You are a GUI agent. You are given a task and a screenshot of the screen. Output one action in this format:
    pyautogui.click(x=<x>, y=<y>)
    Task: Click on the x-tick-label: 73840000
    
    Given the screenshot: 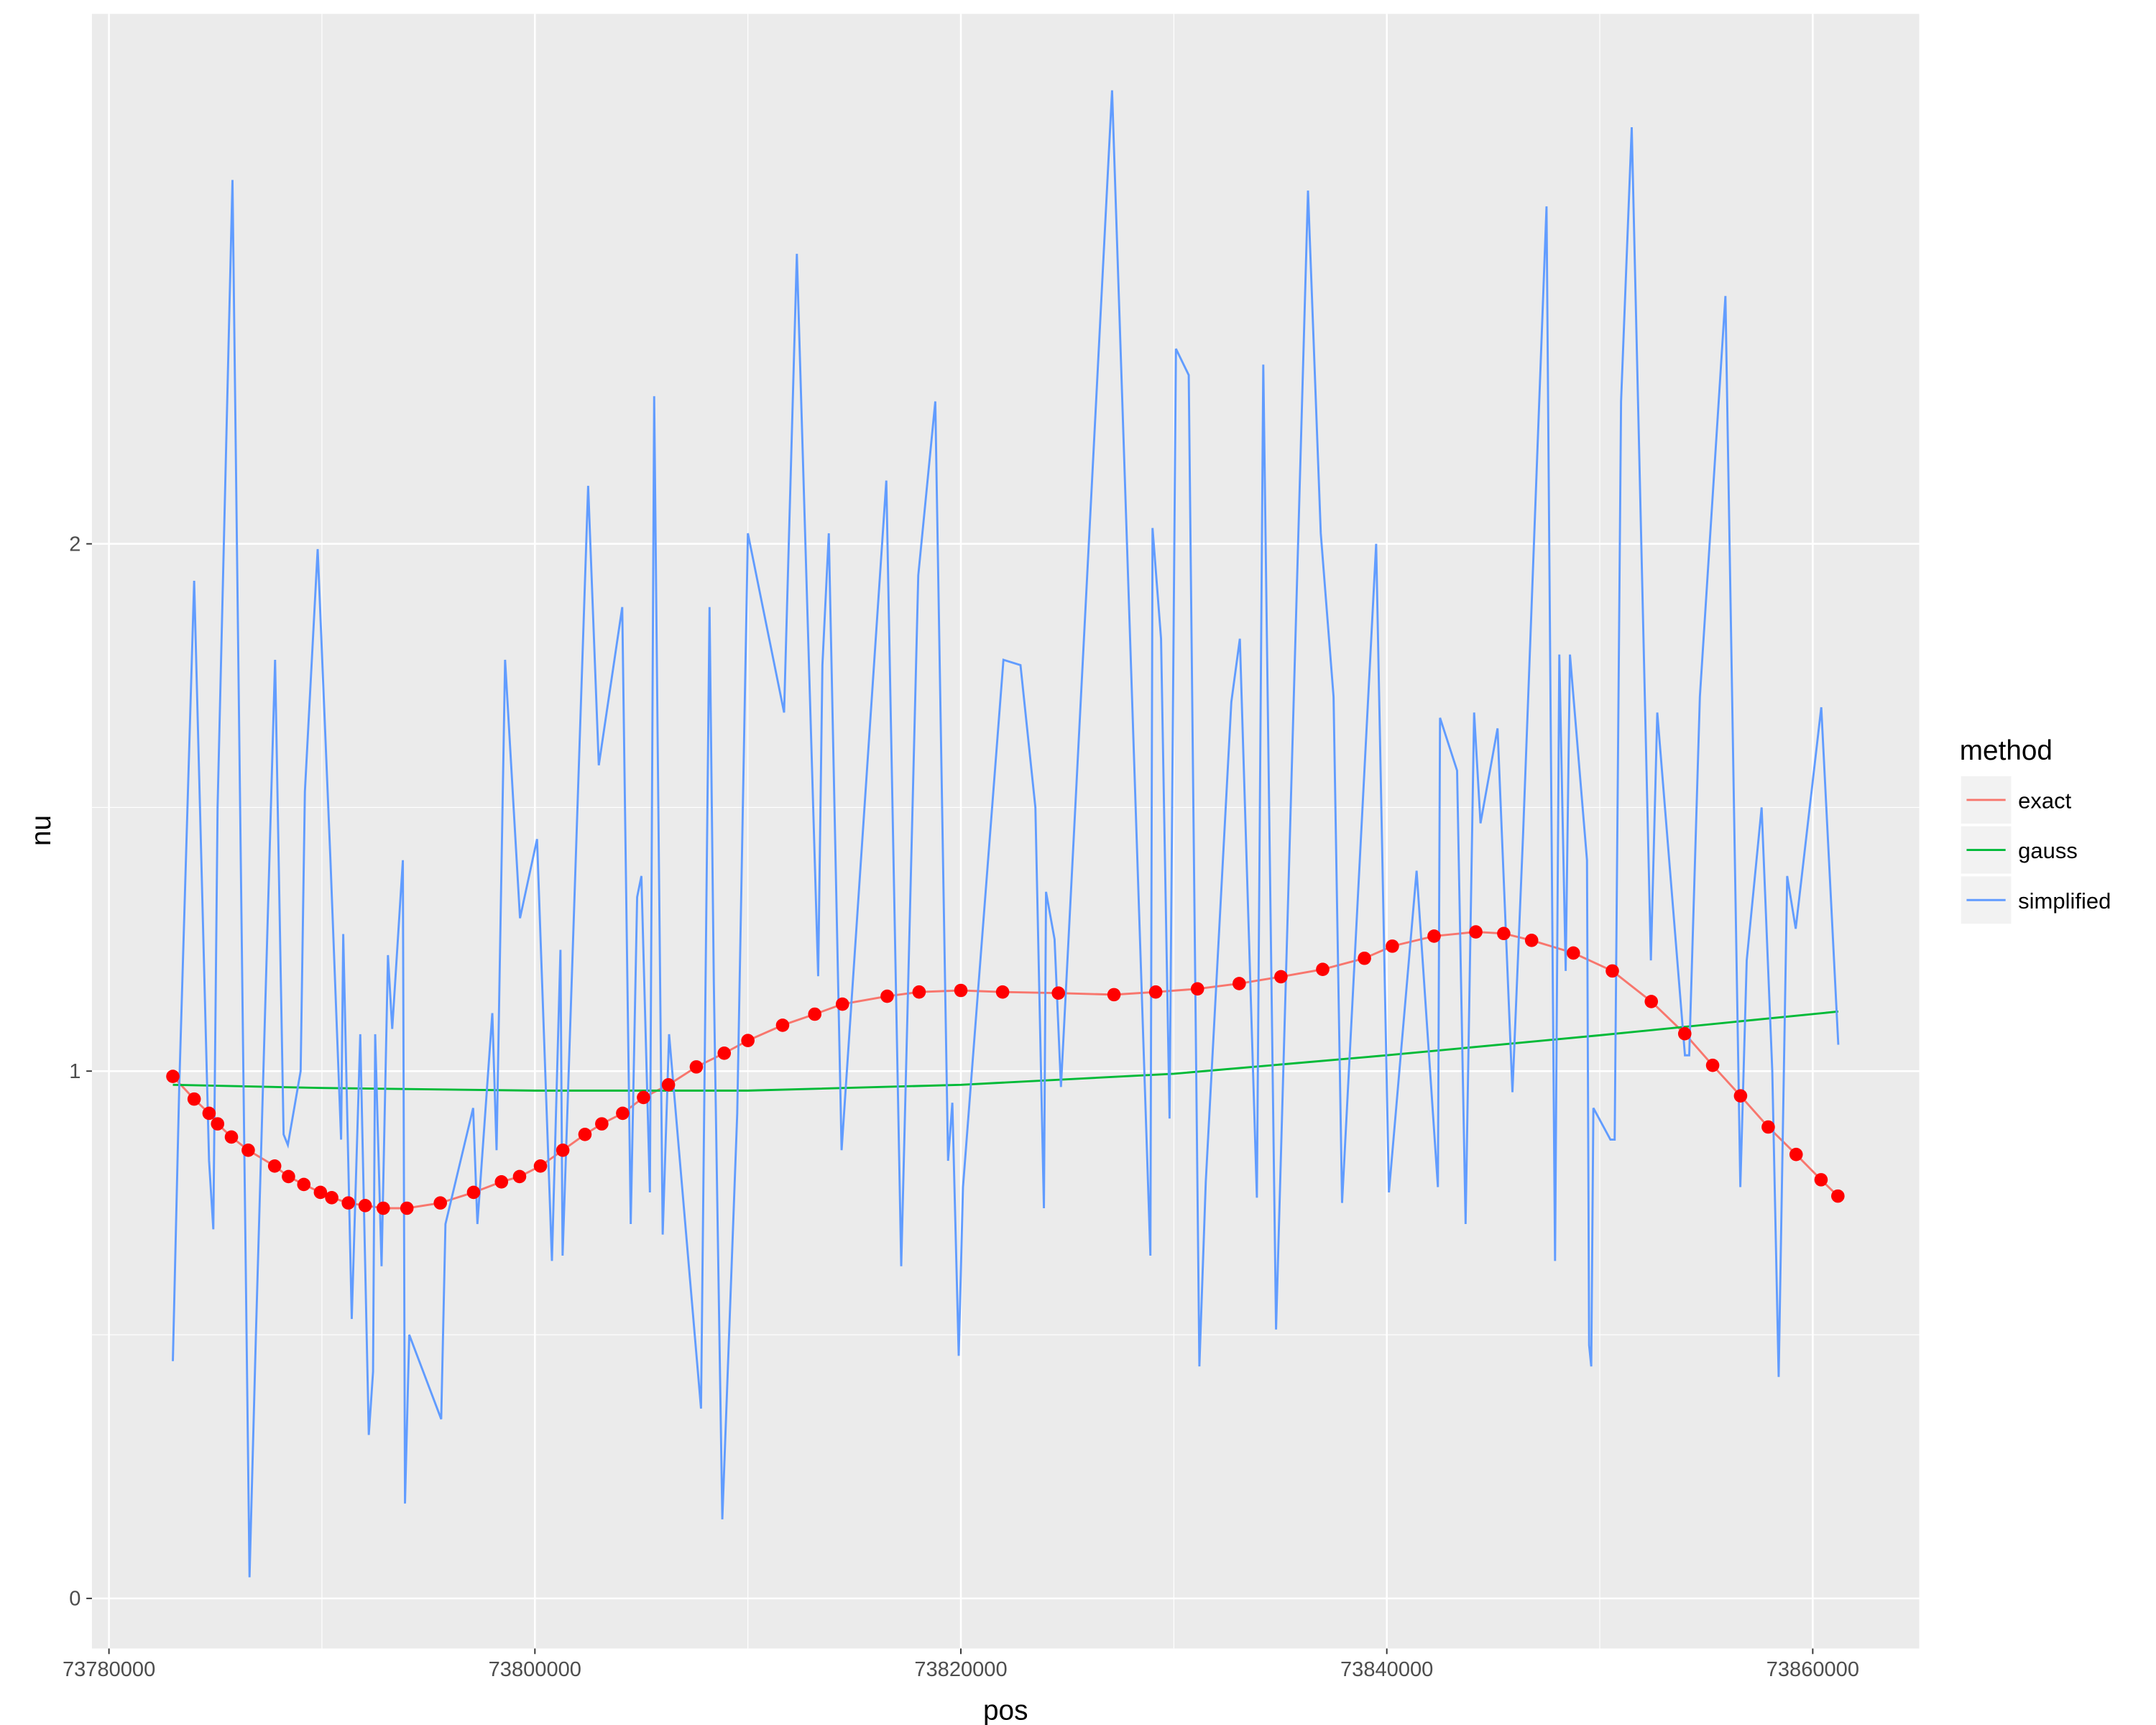 What is the action you would take?
    pyautogui.click(x=1386, y=1669)
    